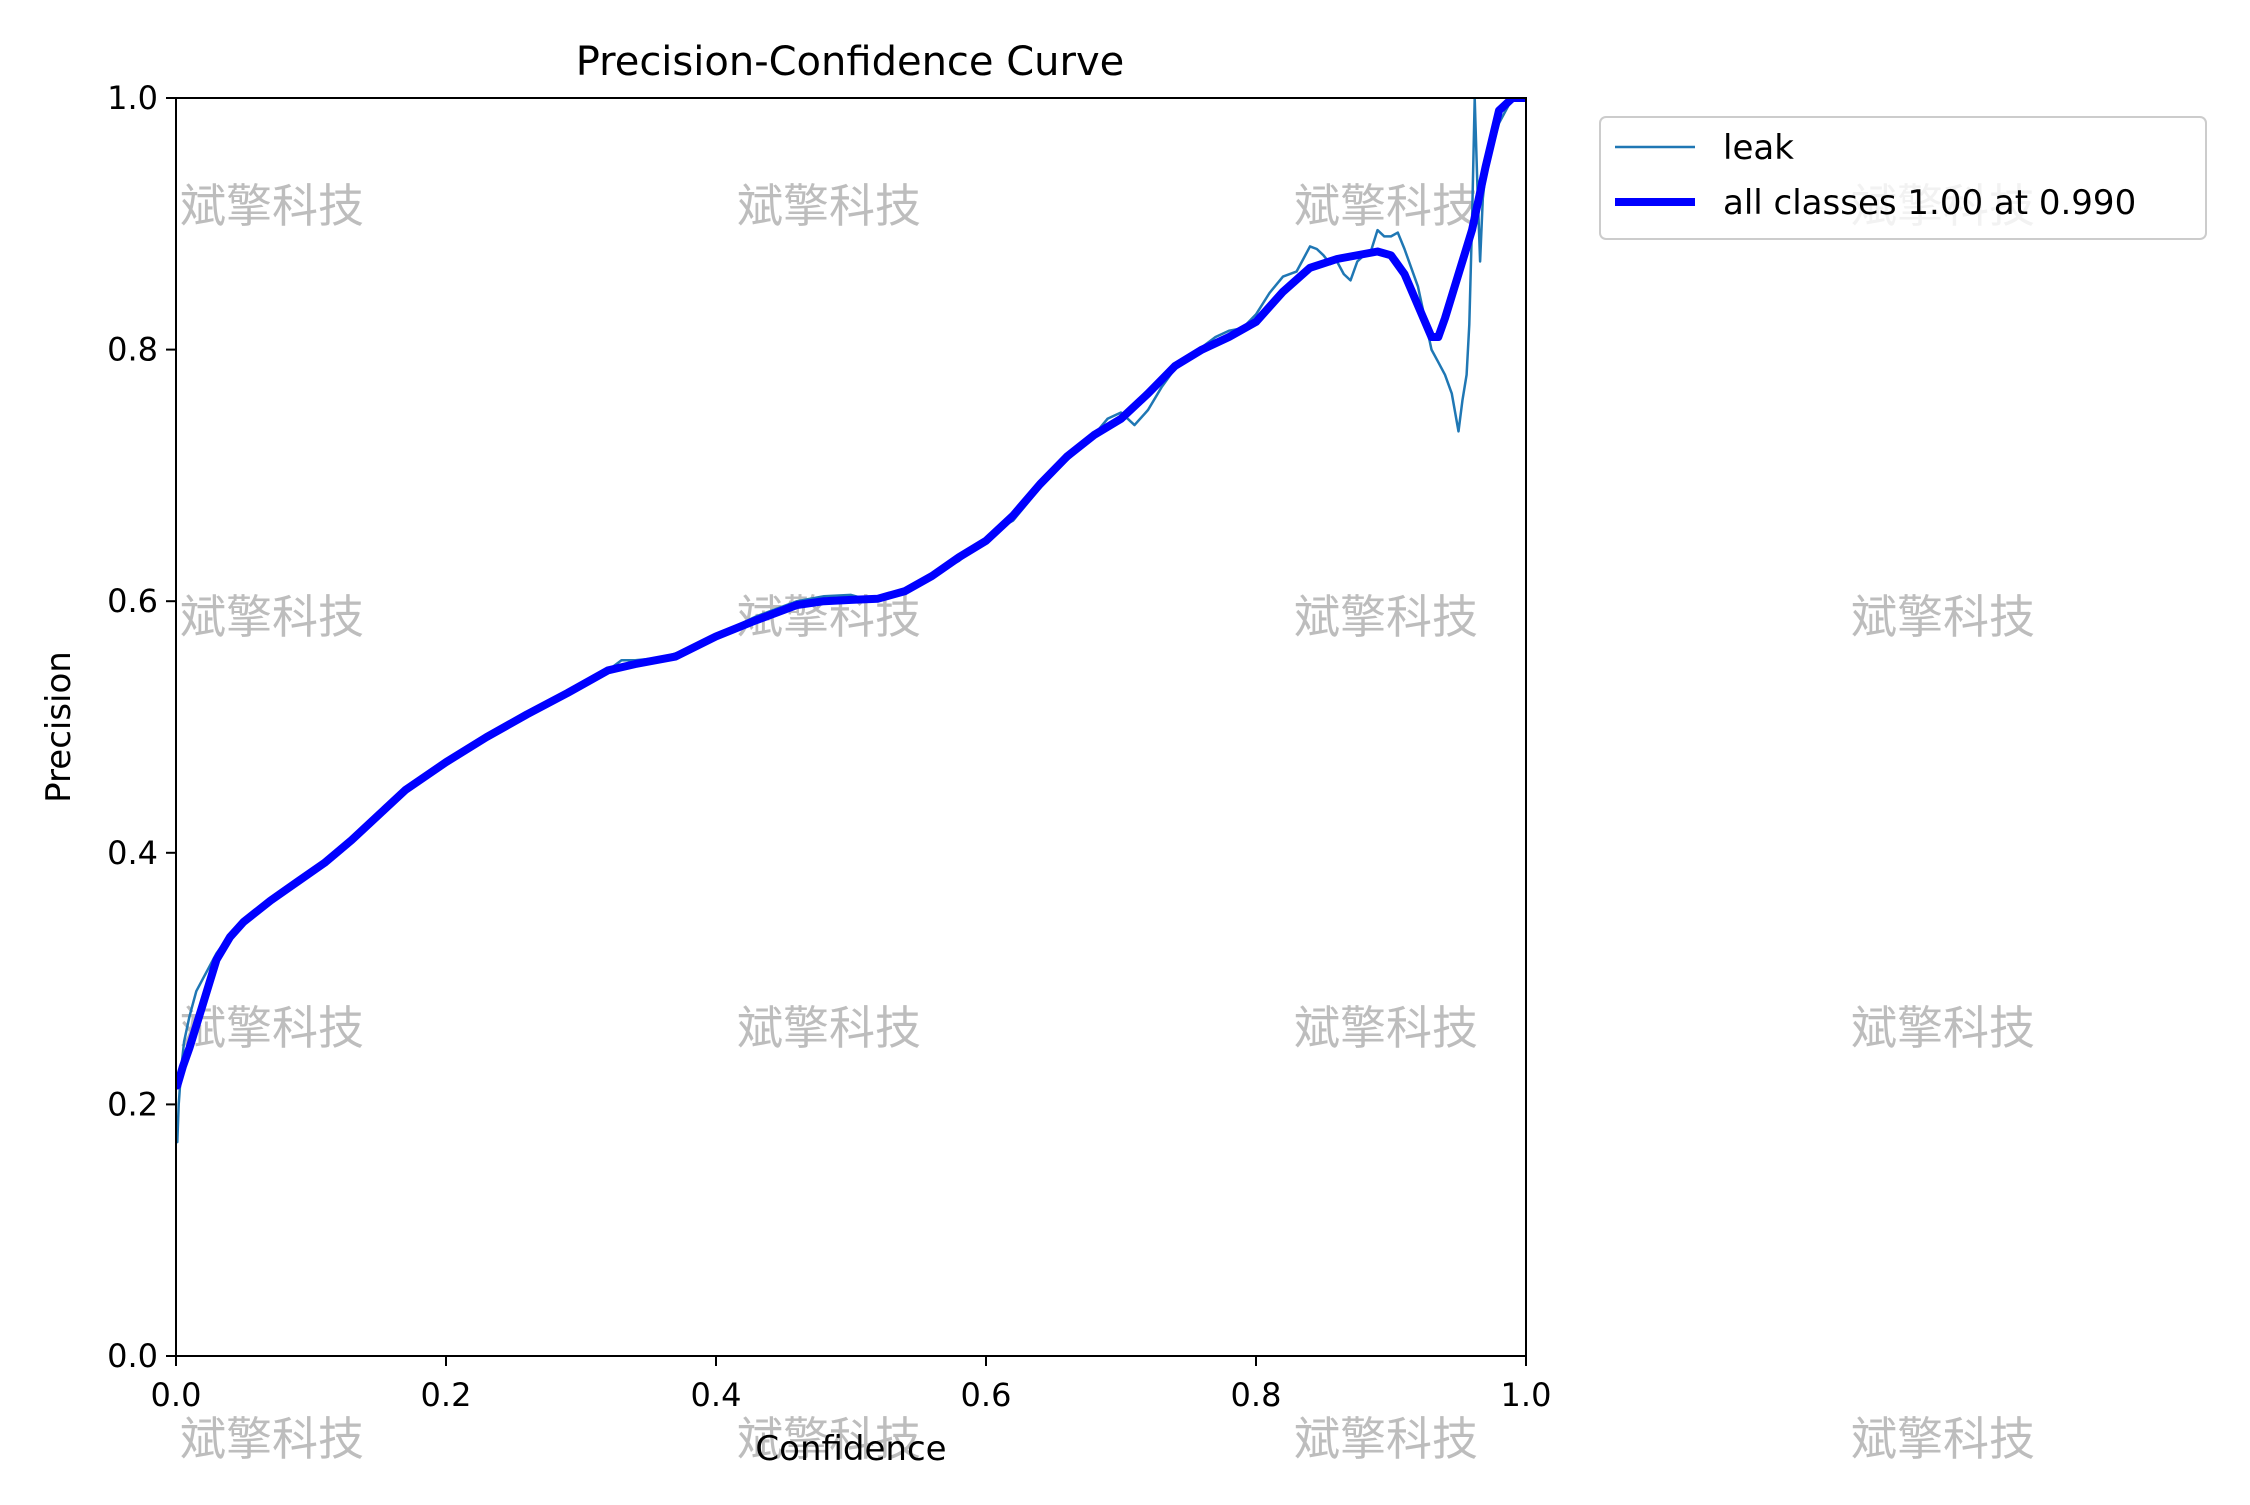 This screenshot has height=1505, width=2250. I want to click on y-axis-label: Precision, so click(59, 727).